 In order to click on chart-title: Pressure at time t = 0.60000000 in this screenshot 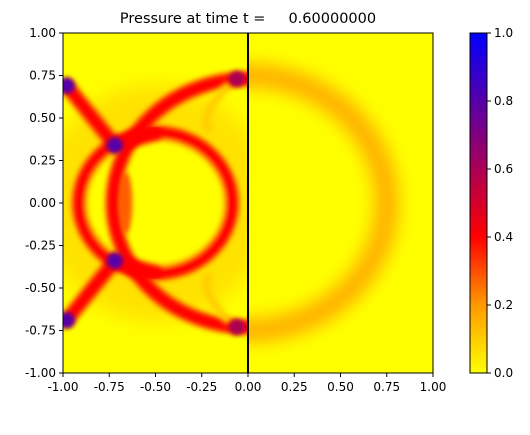, I will do `click(248, 19)`.